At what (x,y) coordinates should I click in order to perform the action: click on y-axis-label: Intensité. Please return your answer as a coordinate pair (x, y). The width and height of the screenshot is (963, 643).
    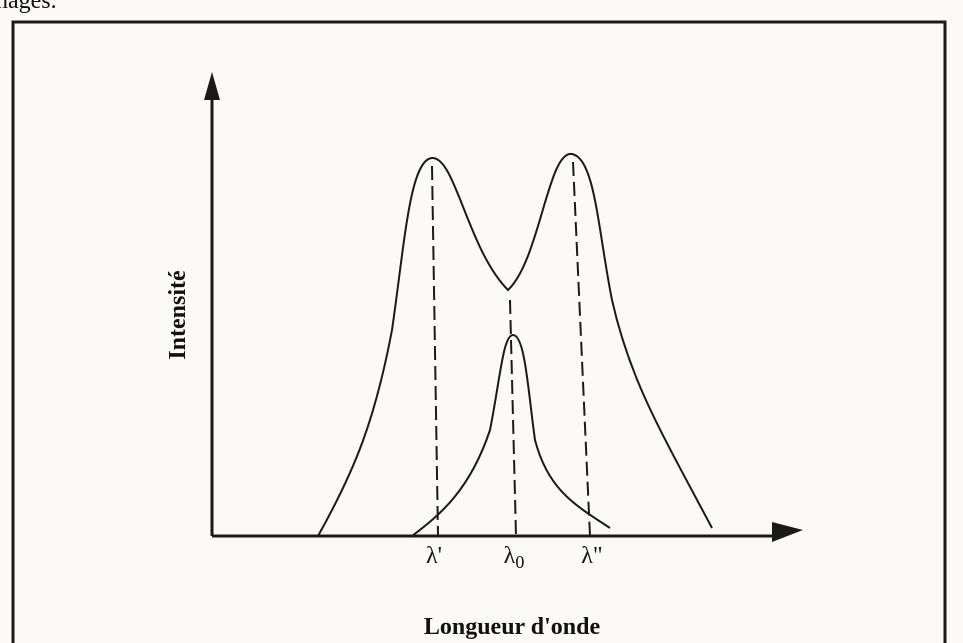
    Looking at the image, I should click on (178, 315).